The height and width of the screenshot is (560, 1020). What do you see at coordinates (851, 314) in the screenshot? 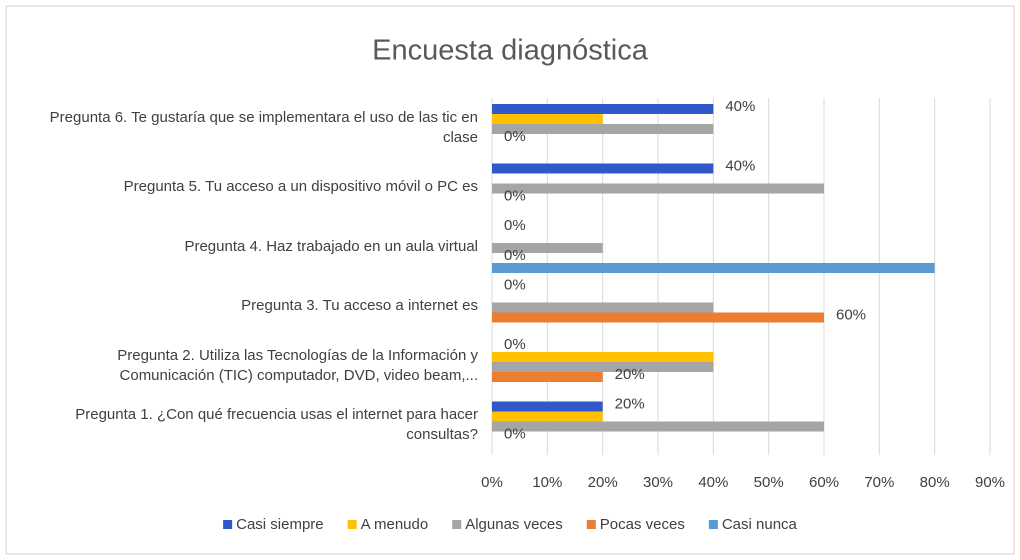
I see `data-label: 60%` at bounding box center [851, 314].